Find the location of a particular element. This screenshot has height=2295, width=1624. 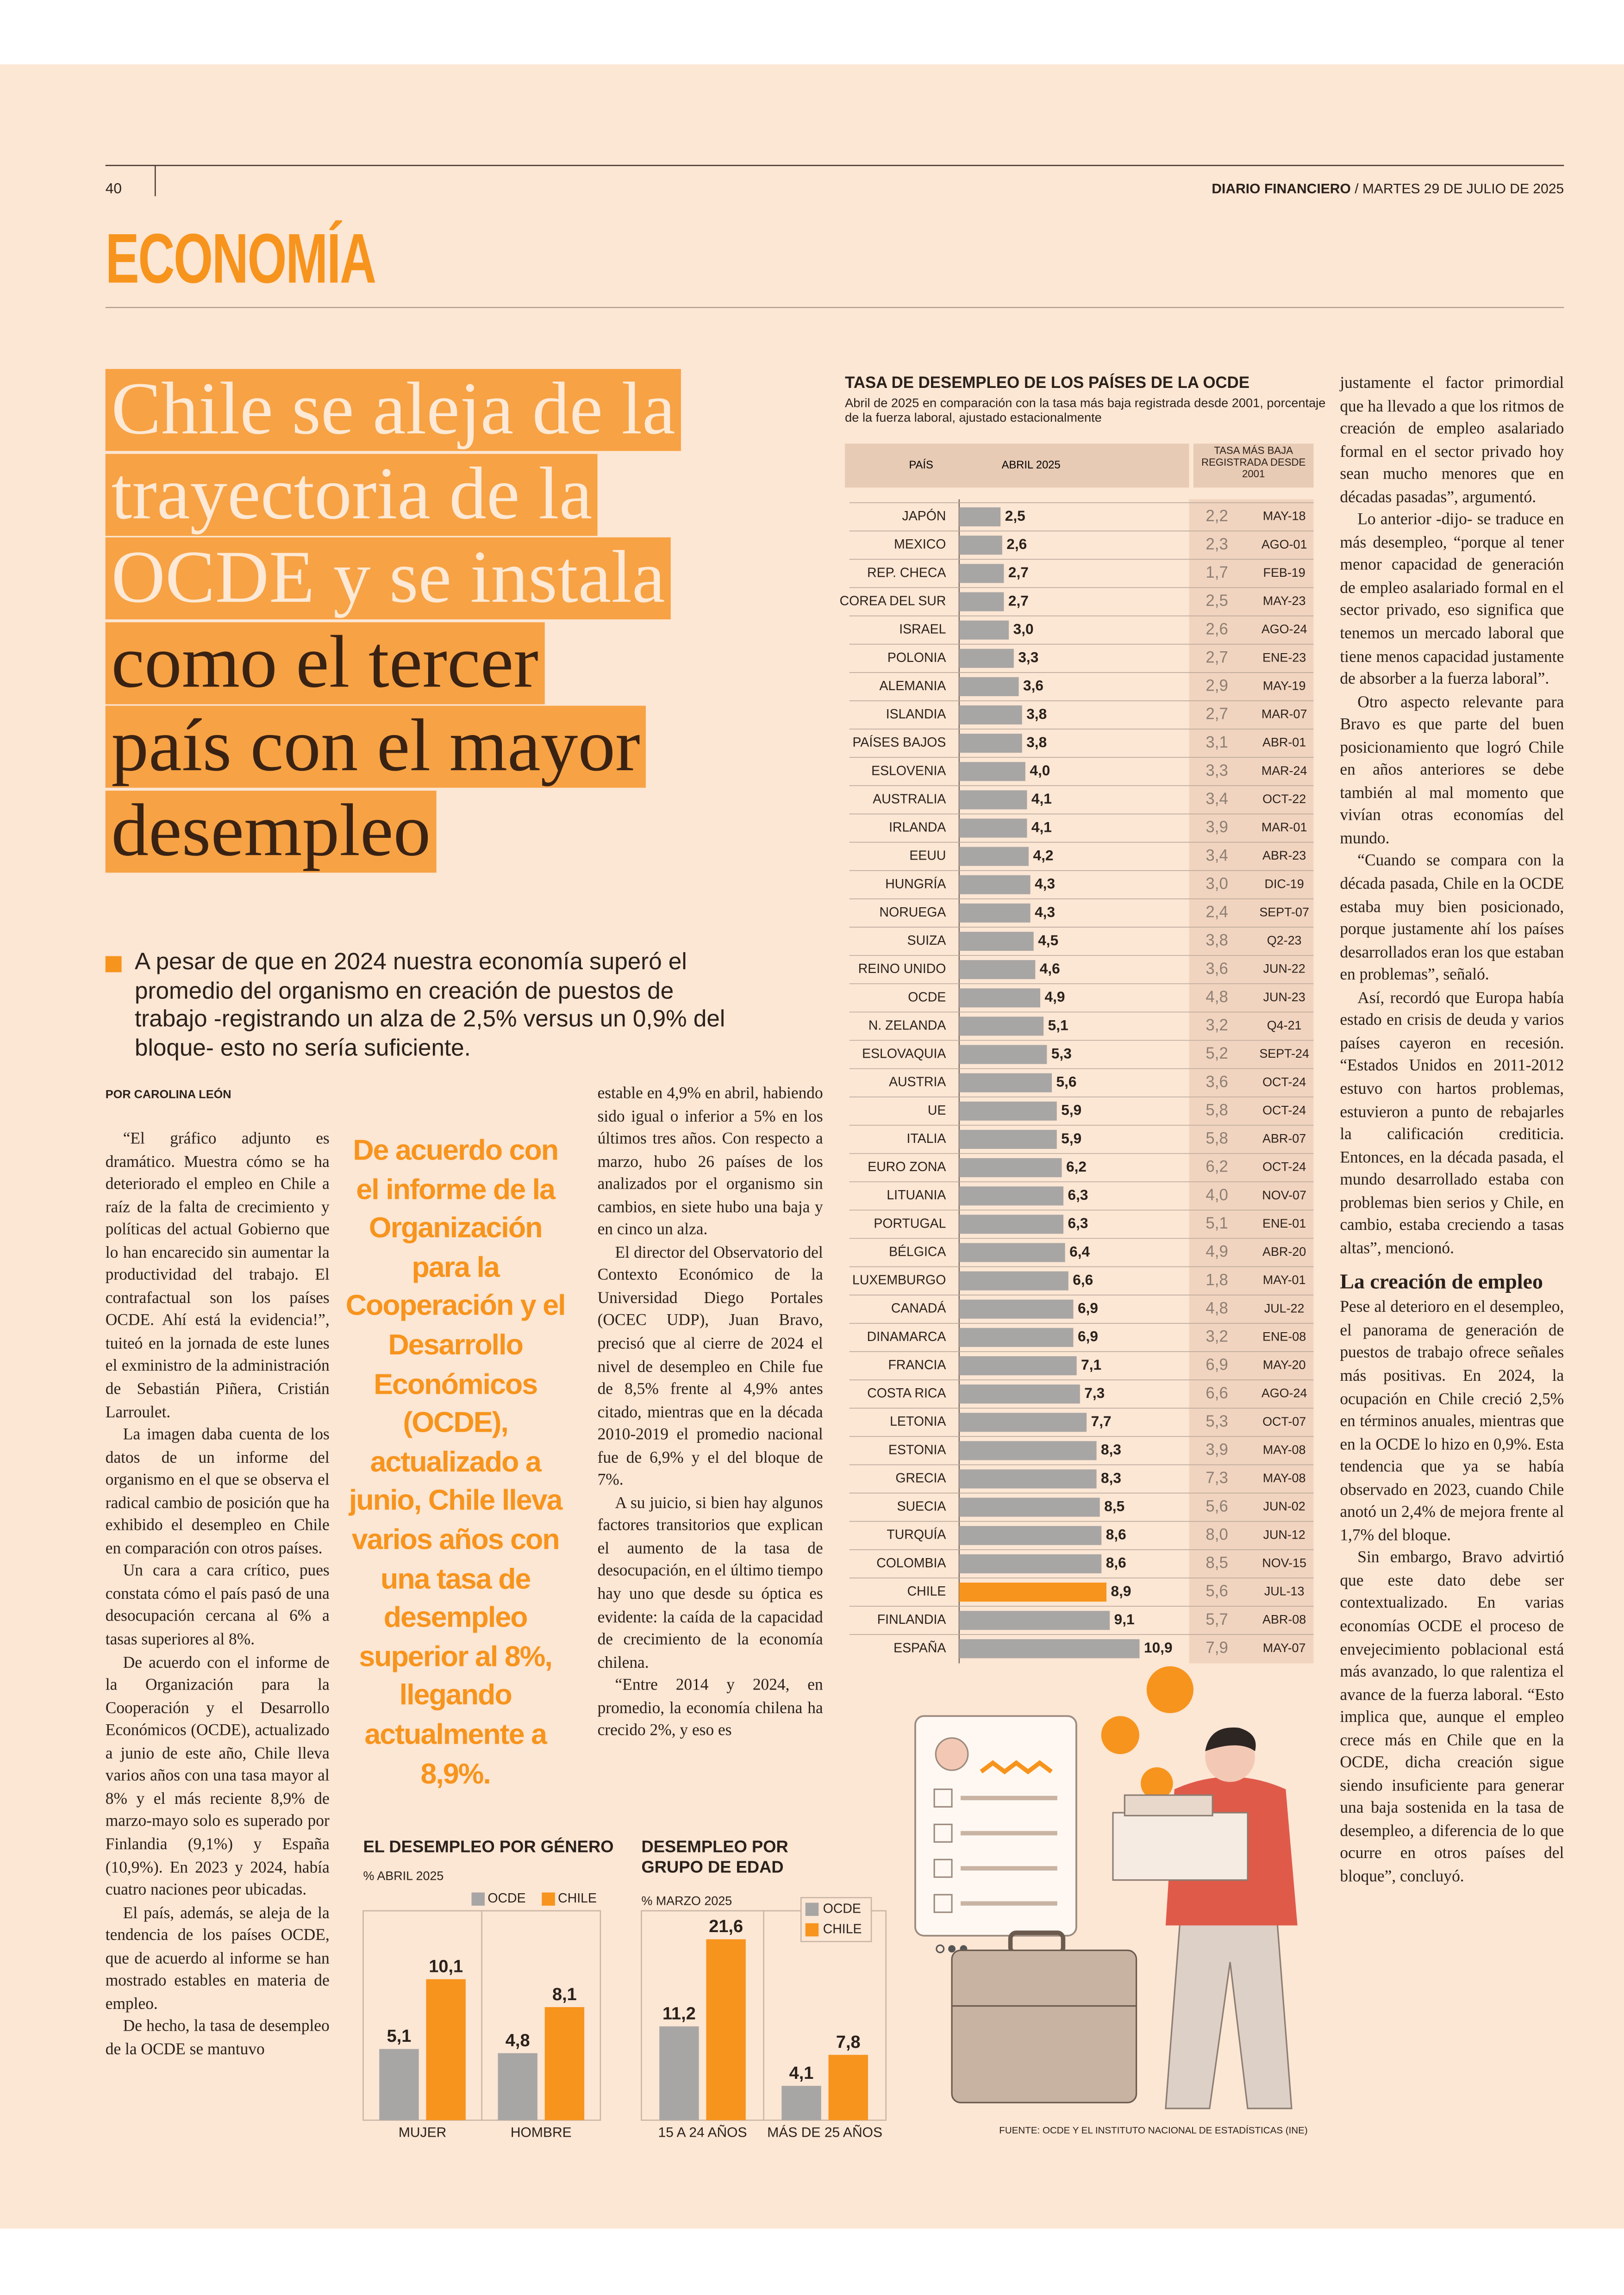

category-label: ESLOVENIA is located at coordinates (908, 770).